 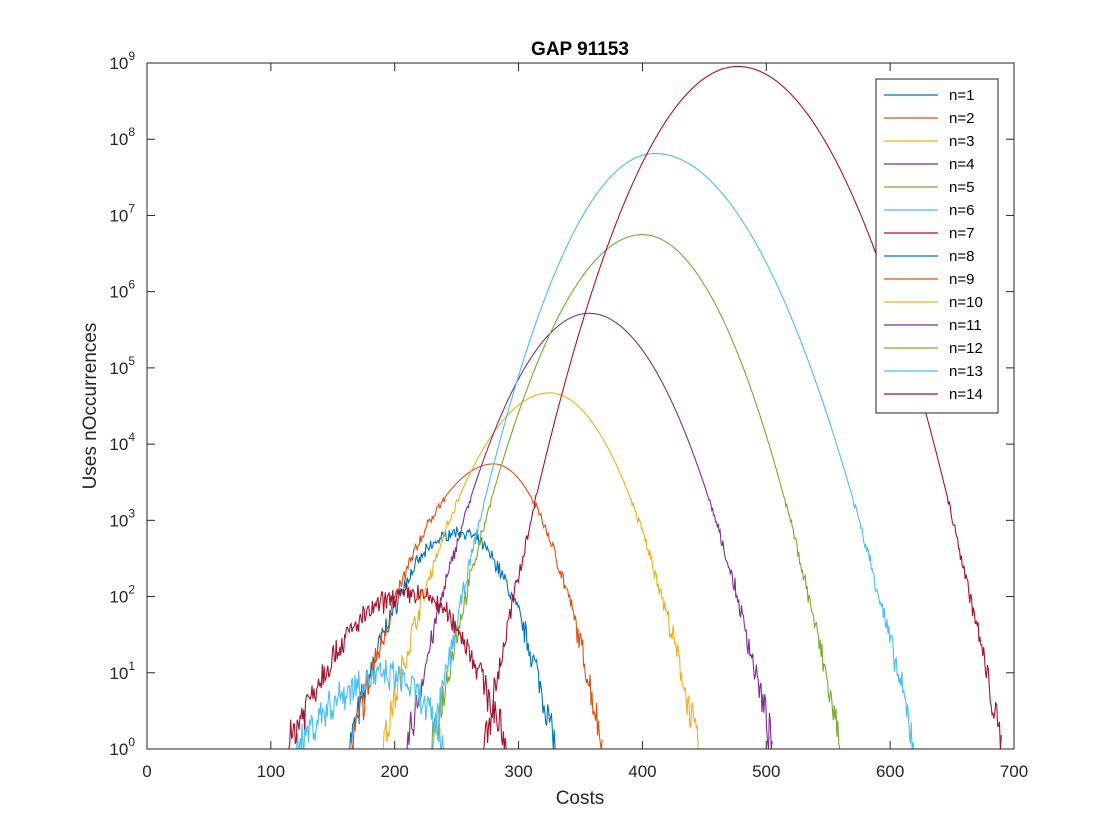 I want to click on x-tick-label: 0, so click(x=146, y=771).